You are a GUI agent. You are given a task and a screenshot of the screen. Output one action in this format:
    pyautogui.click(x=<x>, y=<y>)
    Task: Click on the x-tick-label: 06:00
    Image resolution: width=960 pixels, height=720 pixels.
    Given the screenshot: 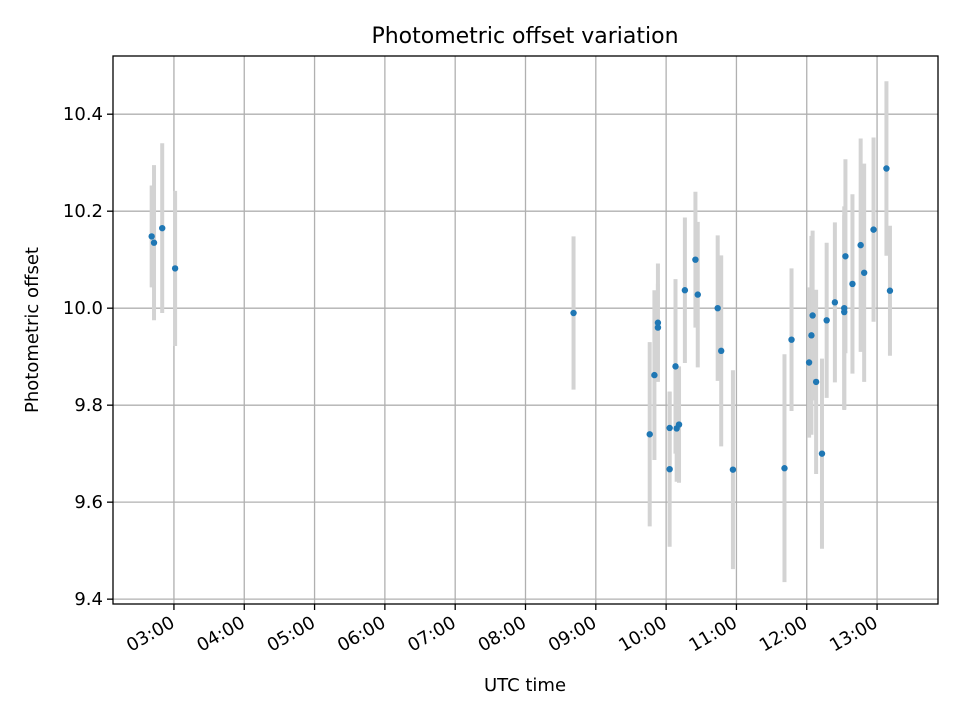 What is the action you would take?
    pyautogui.click(x=361, y=634)
    